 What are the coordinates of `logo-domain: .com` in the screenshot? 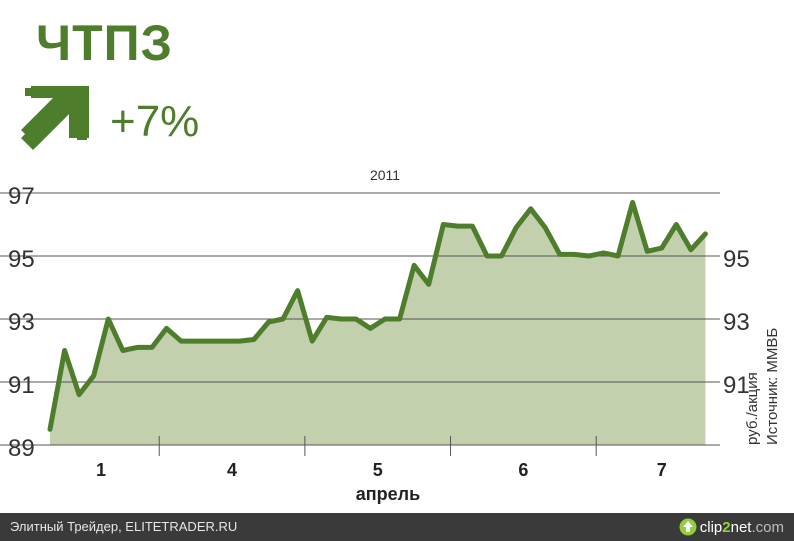 It's located at (767, 527).